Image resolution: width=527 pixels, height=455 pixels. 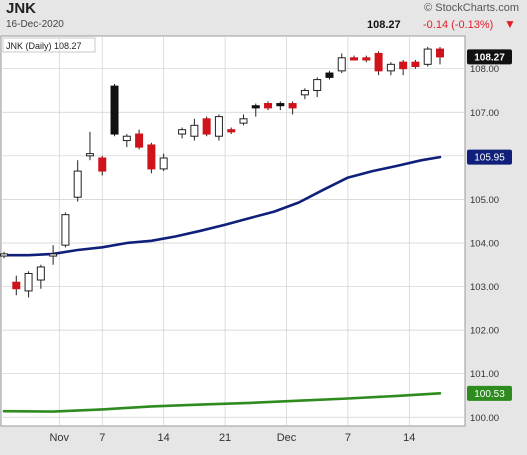 What do you see at coordinates (384, 25) in the screenshot?
I see `last-price: 108.27` at bounding box center [384, 25].